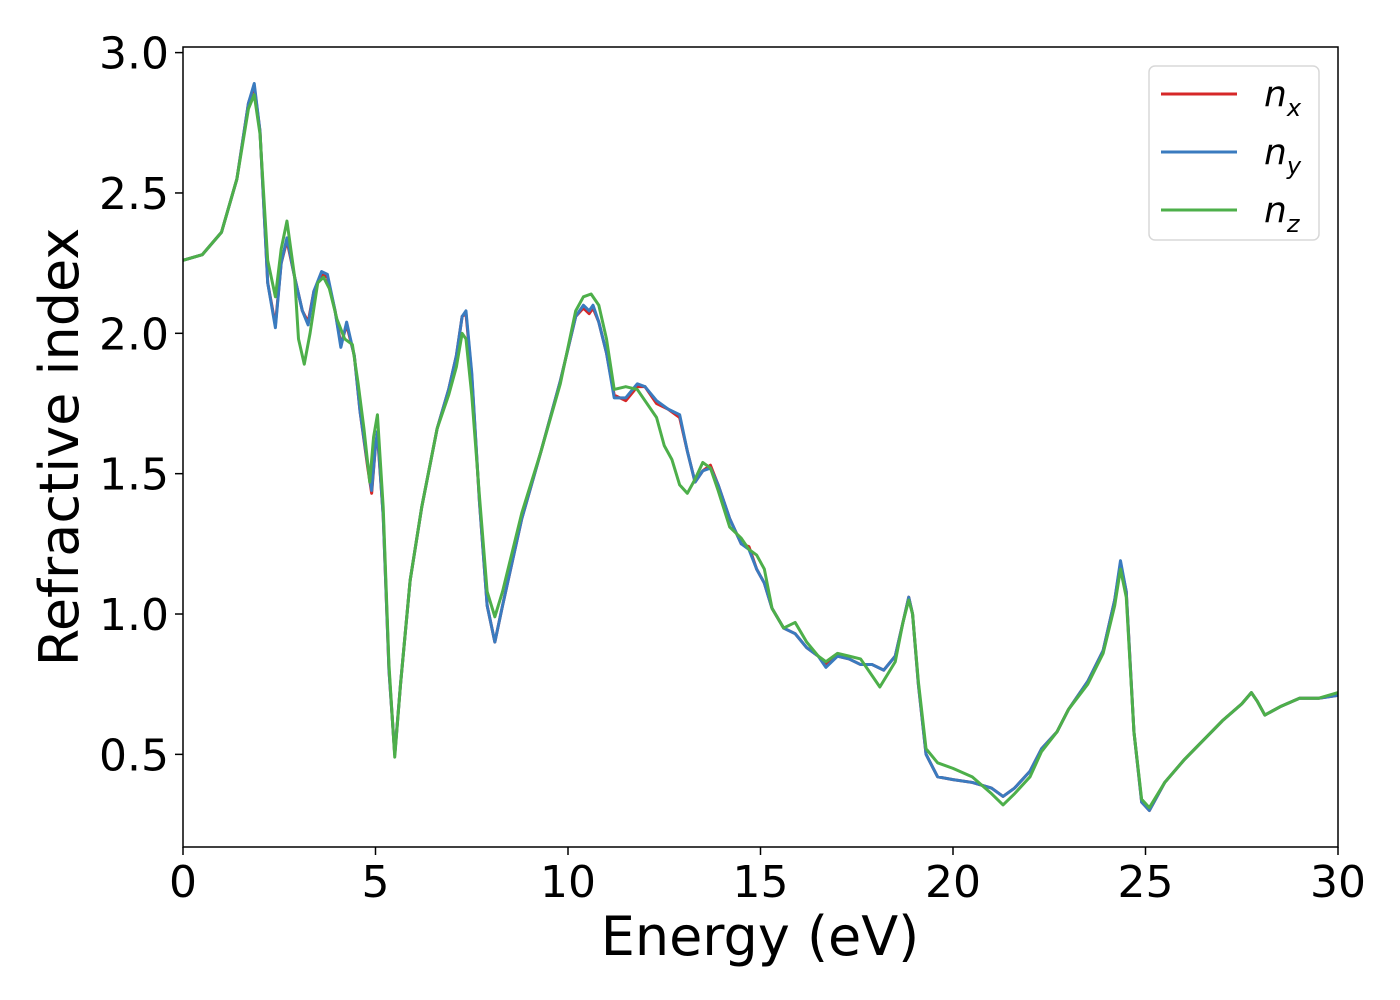 Image resolution: width=1400 pixels, height=1000 pixels. Describe the element at coordinates (134, 194) in the screenshot. I see `y-tick-label: 2.5` at that location.